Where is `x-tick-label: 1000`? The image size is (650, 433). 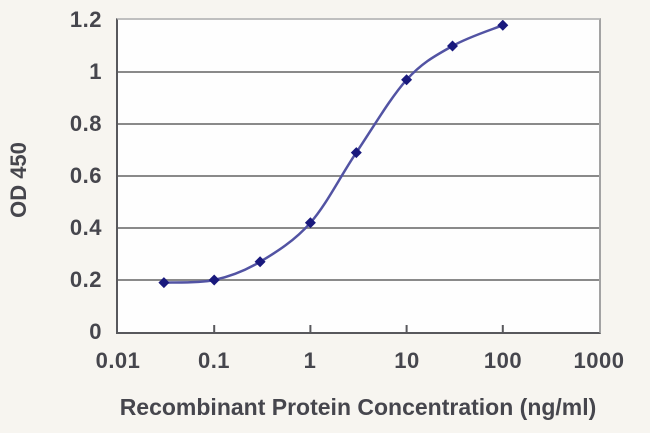 x-tick-label: 1000 is located at coordinates (599, 360).